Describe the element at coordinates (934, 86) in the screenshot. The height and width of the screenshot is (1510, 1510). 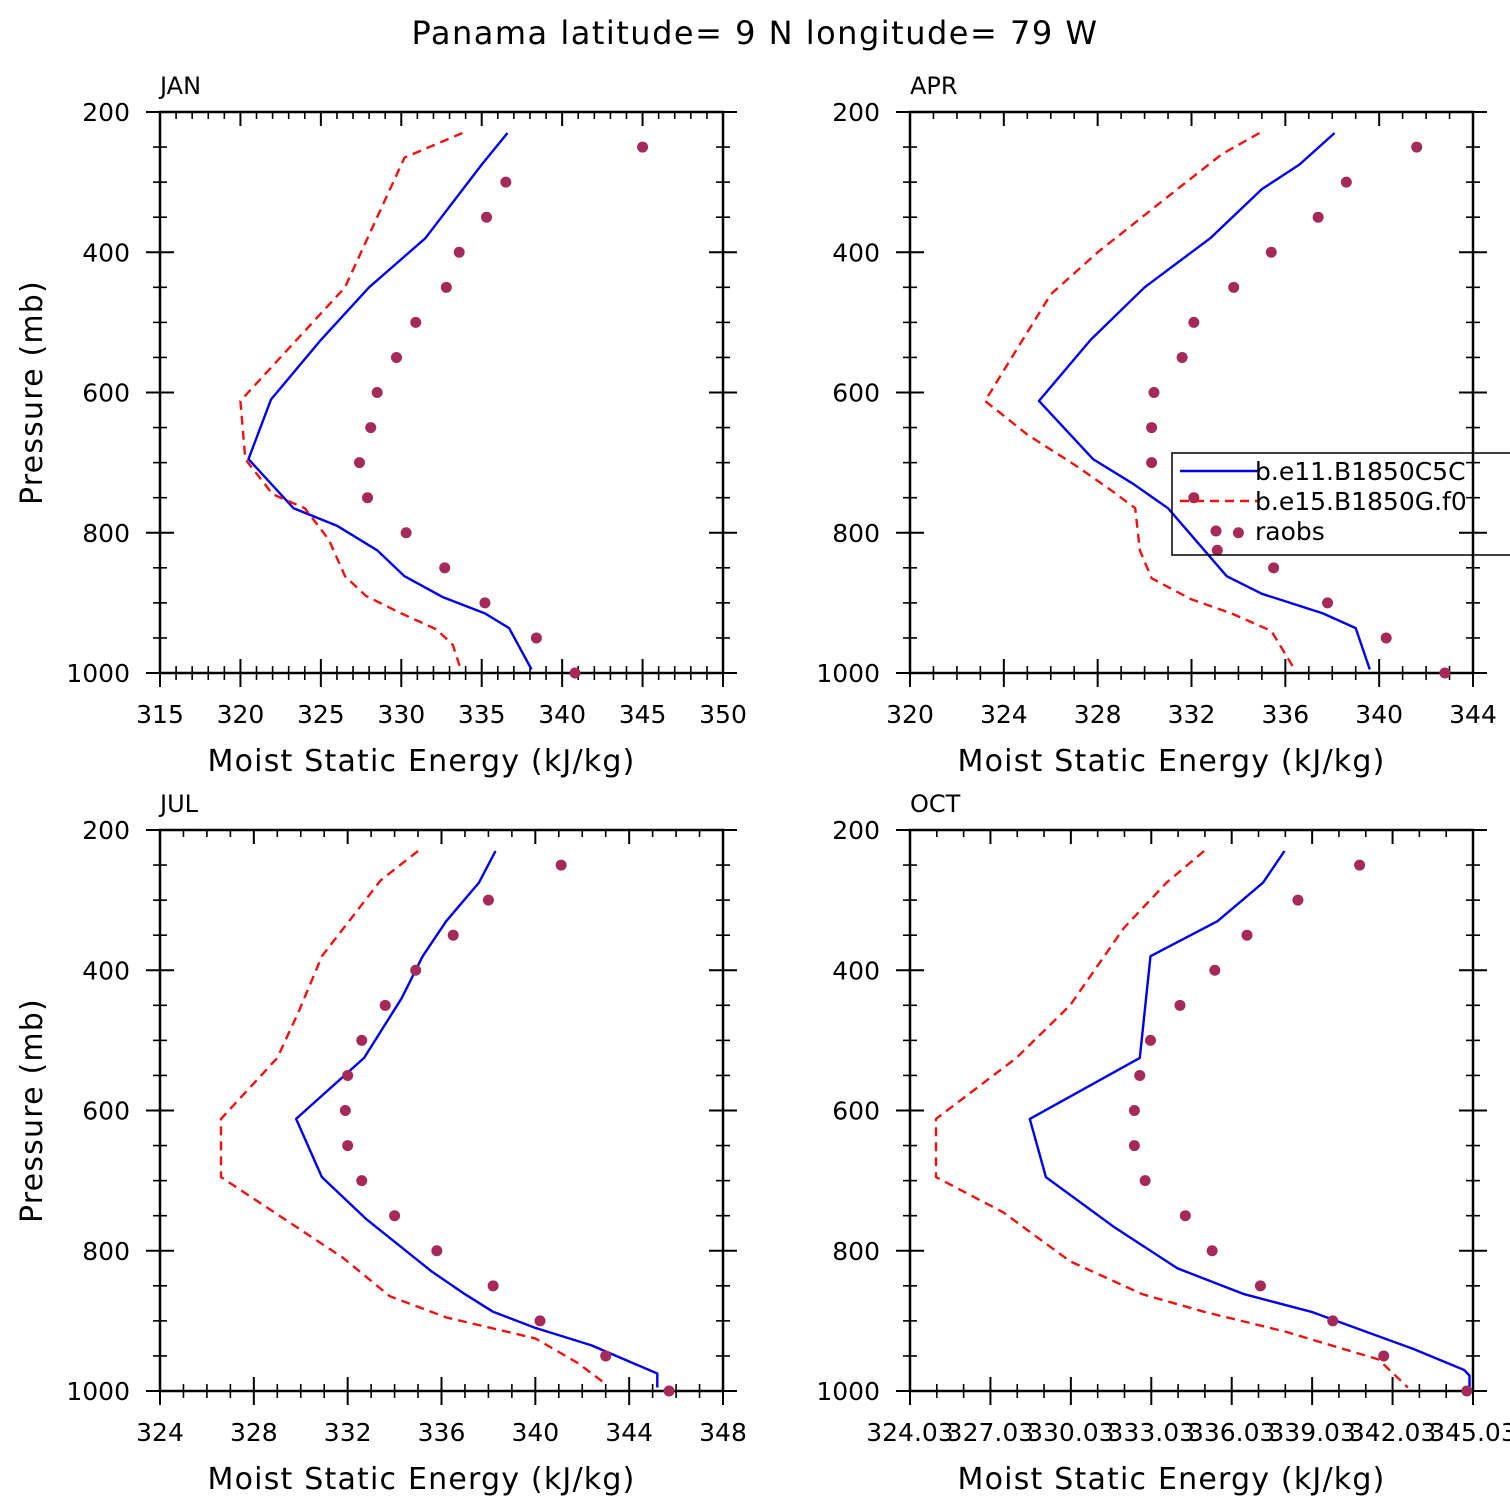
I see `panel-label-apr: APR` at that location.